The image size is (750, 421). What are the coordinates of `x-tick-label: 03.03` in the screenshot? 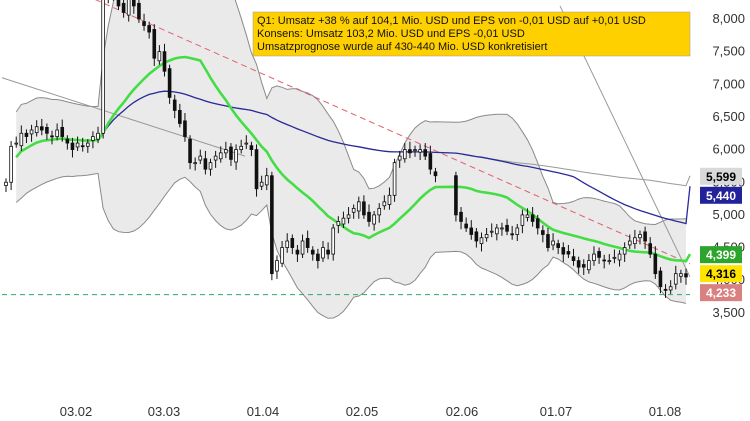 It's located at (164, 411).